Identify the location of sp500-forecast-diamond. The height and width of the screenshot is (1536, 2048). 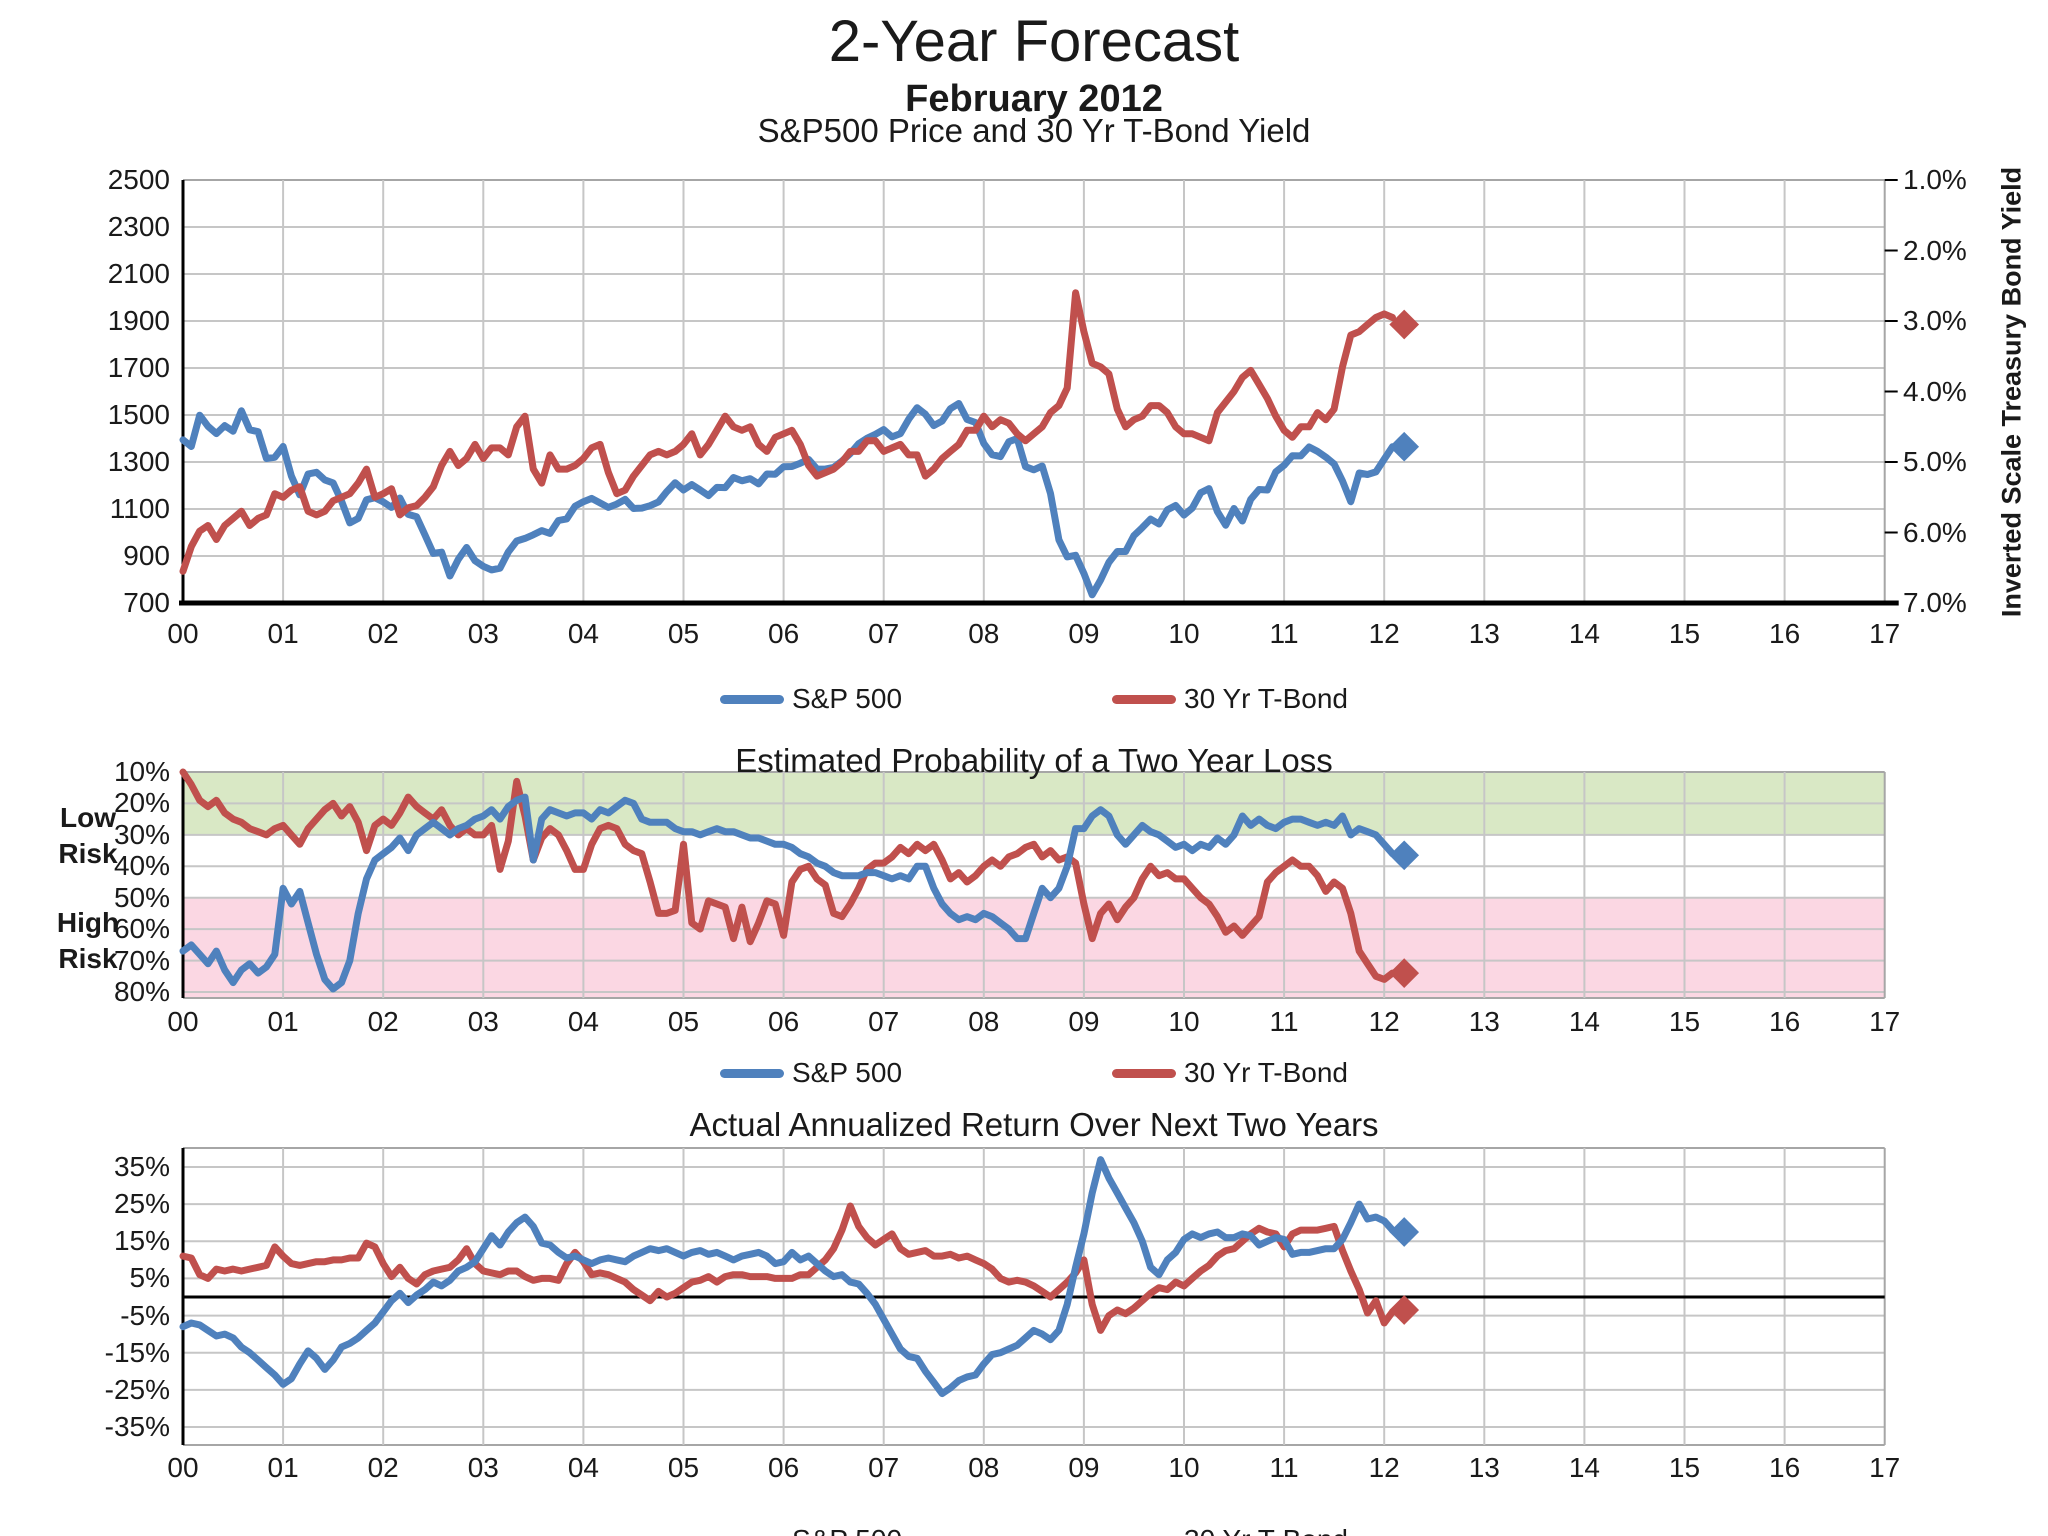
(1404, 446).